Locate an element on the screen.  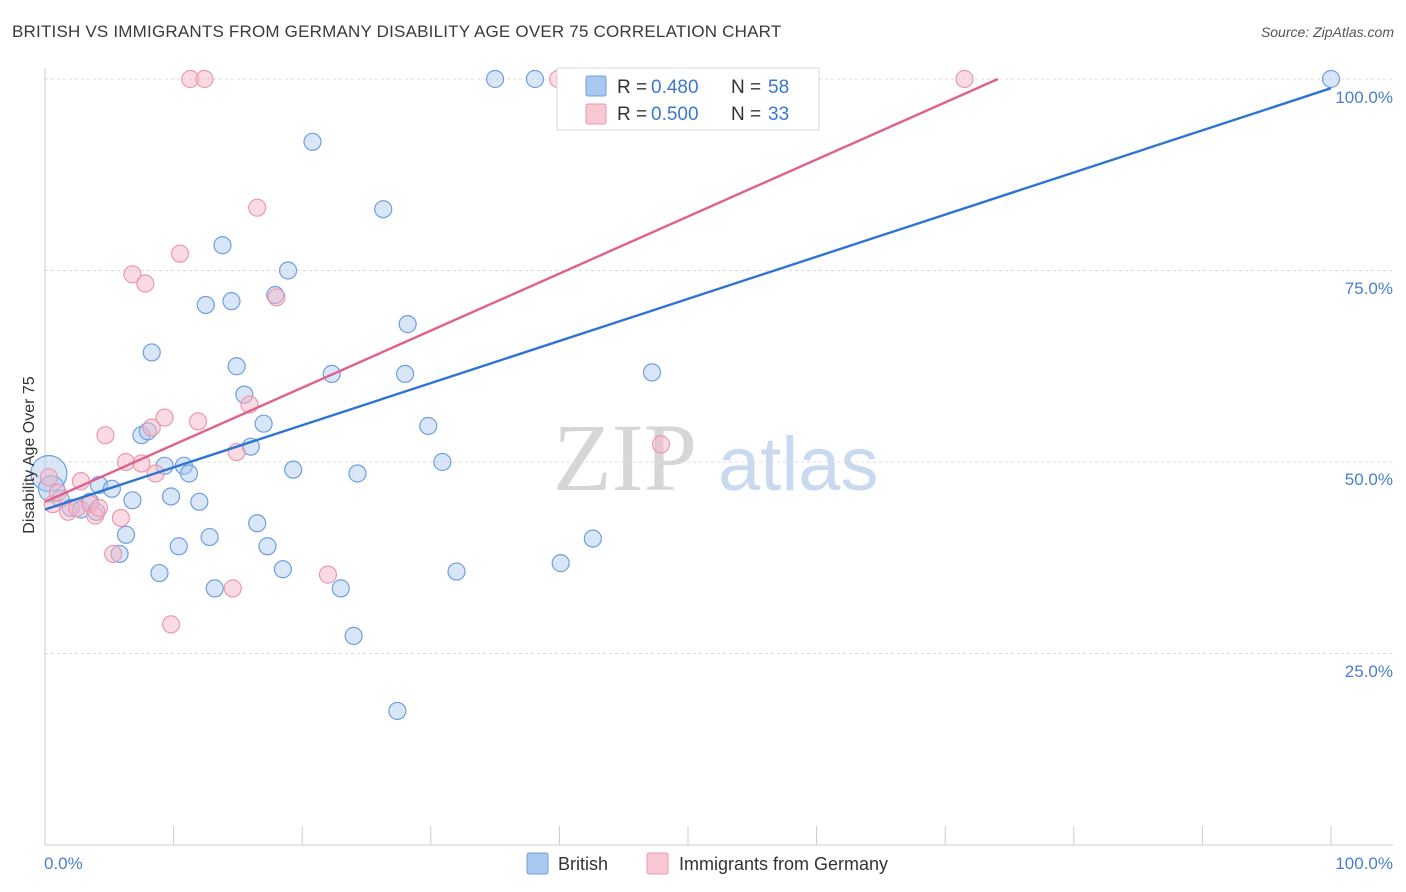
y-tick-label-50: 50.0% is located at coordinates (1369, 479).